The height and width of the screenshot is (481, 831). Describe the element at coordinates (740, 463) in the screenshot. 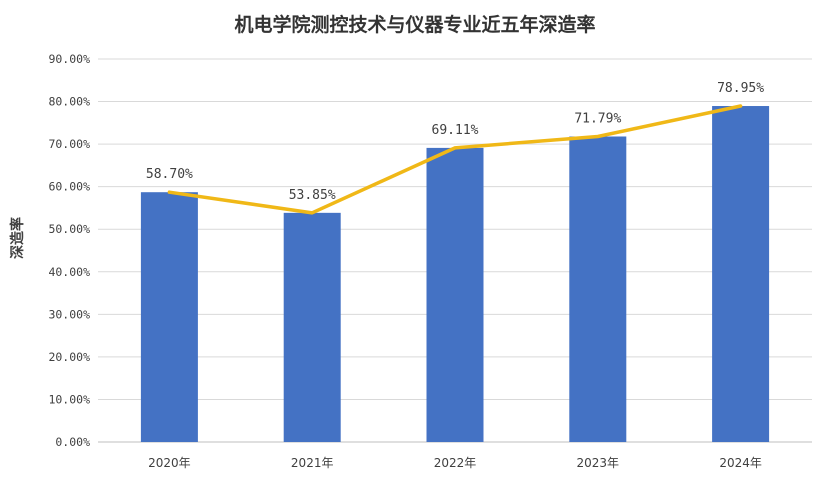

I see `x-tick-label: 2024年` at that location.